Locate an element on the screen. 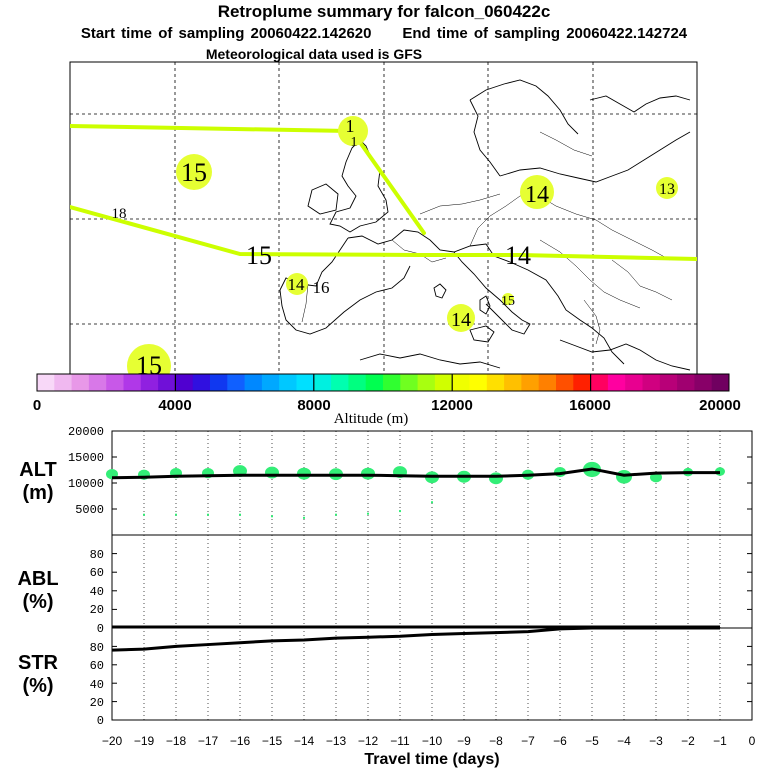 The width and height of the screenshot is (768, 768). alt-mean-line is located at coordinates (415, 473).